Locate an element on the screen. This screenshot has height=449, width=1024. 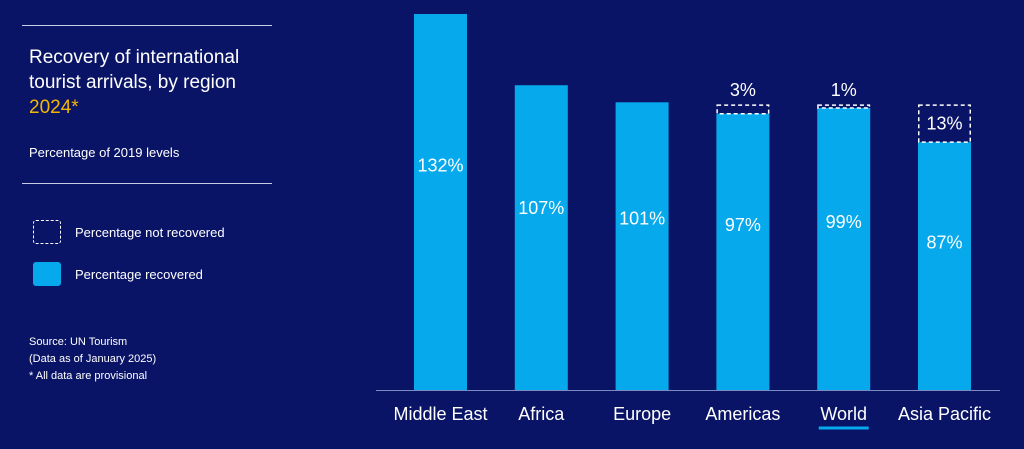
category-label: Americas is located at coordinates (742, 414).